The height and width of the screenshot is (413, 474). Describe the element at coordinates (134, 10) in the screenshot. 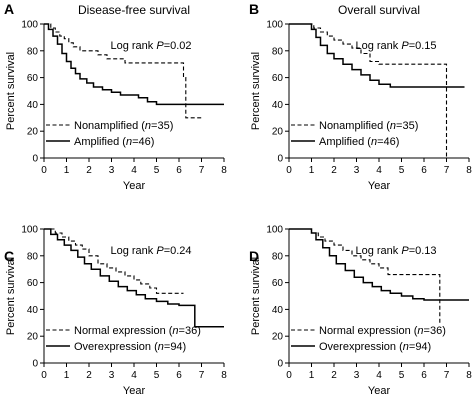

I see `panel-title: Disease-free survival` at that location.